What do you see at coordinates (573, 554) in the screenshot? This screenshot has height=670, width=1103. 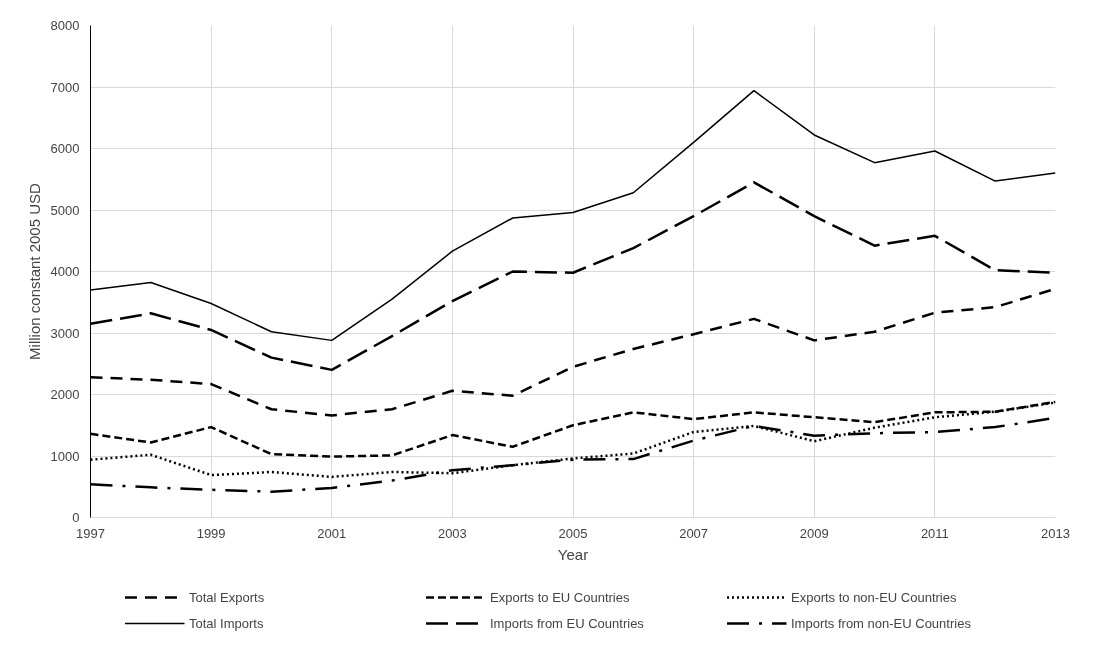 I see `x-axis-title: Year` at bounding box center [573, 554].